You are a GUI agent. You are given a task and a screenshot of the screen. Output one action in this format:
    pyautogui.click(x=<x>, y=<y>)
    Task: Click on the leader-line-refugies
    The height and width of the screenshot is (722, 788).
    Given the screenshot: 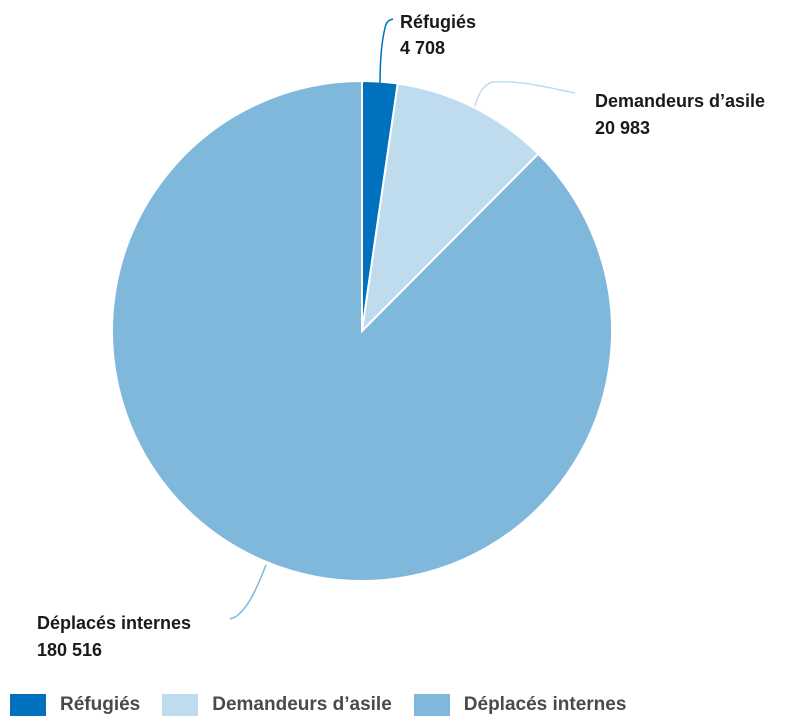 What is the action you would take?
    pyautogui.click(x=386, y=52)
    